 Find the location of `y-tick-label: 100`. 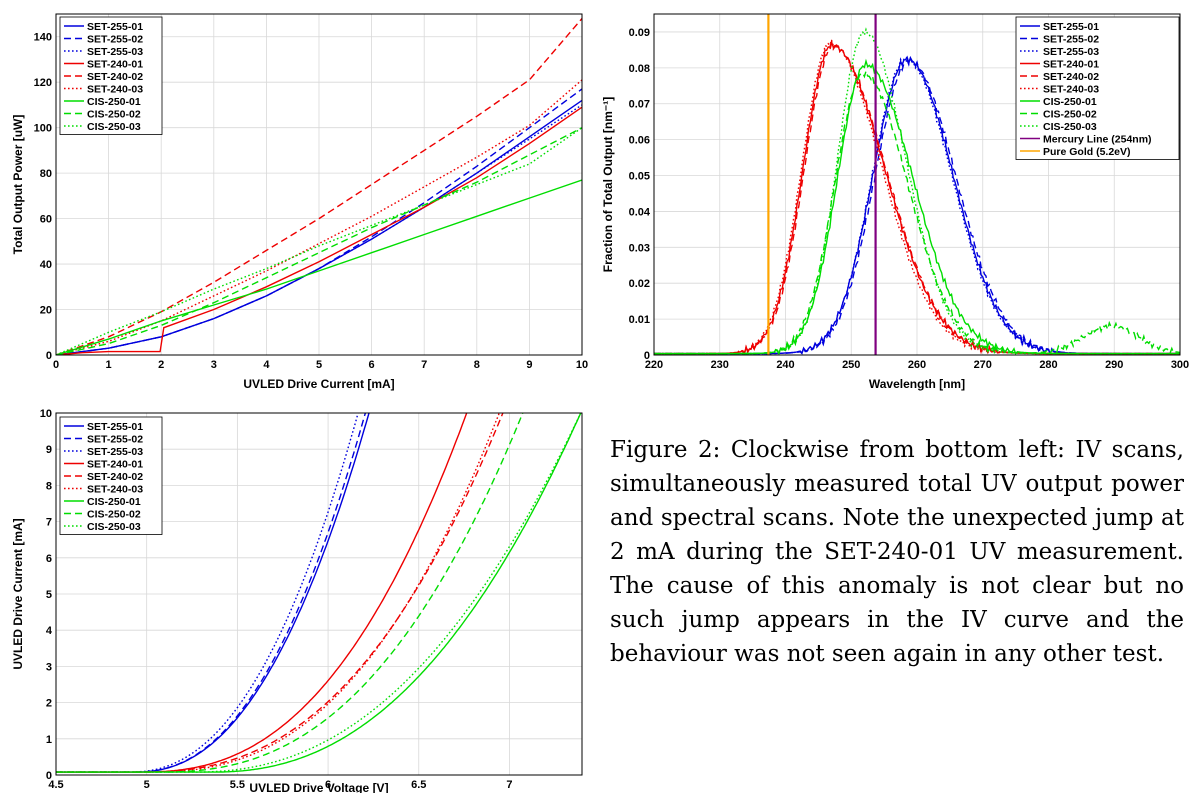

y-tick-label: 100 is located at coordinates (43, 129).